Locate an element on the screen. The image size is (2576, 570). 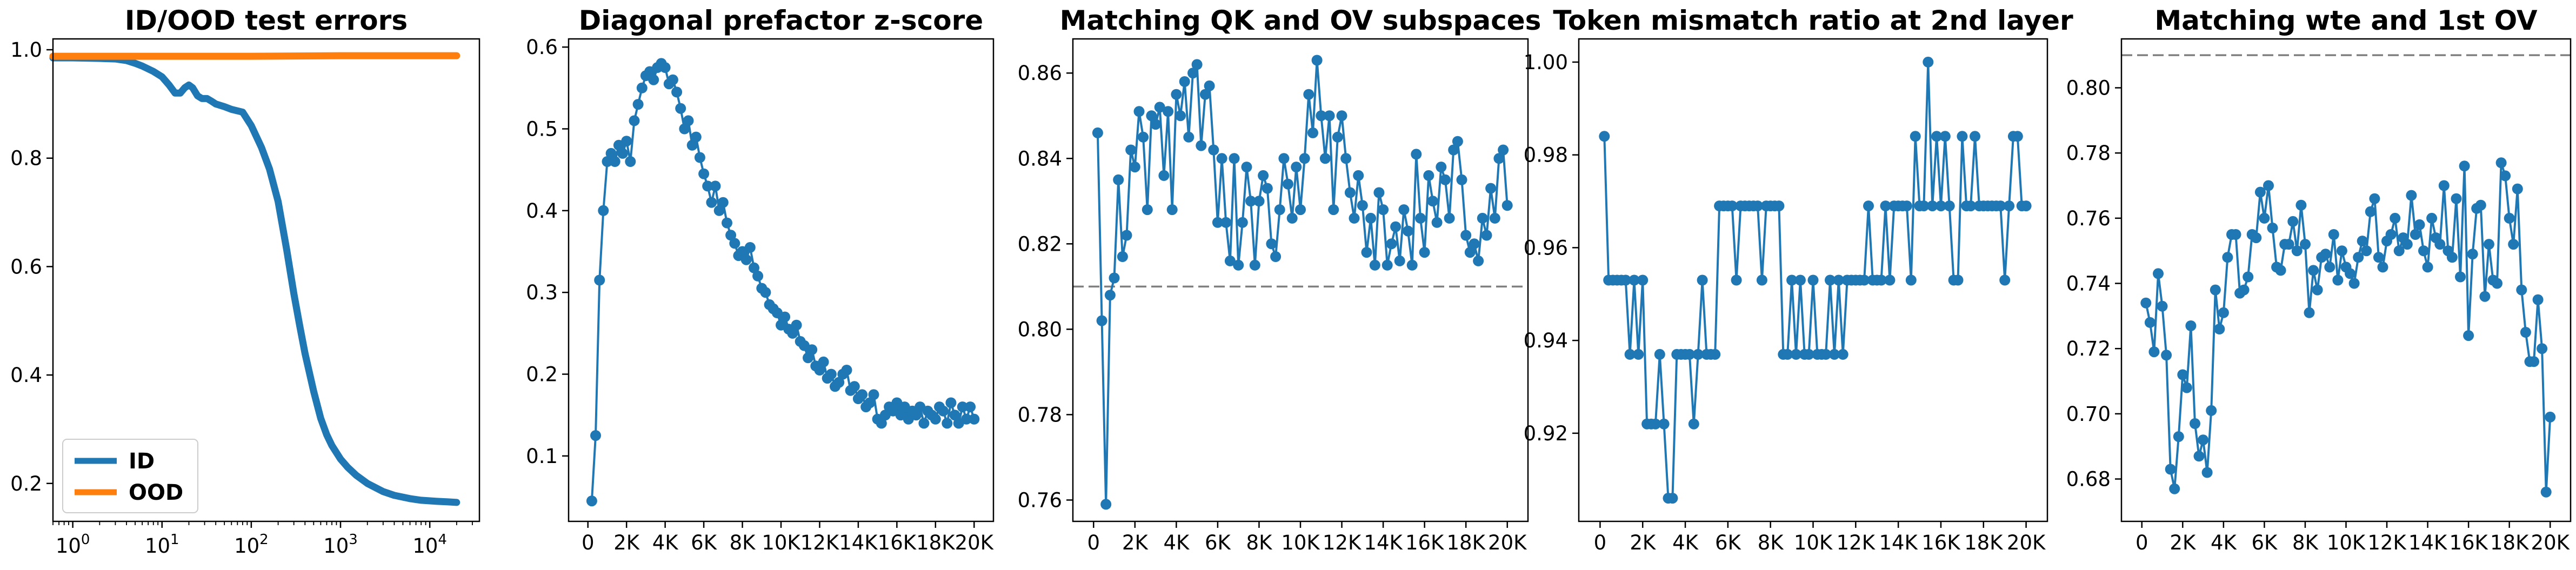
x-tick-label: 8K is located at coordinates (743, 542).